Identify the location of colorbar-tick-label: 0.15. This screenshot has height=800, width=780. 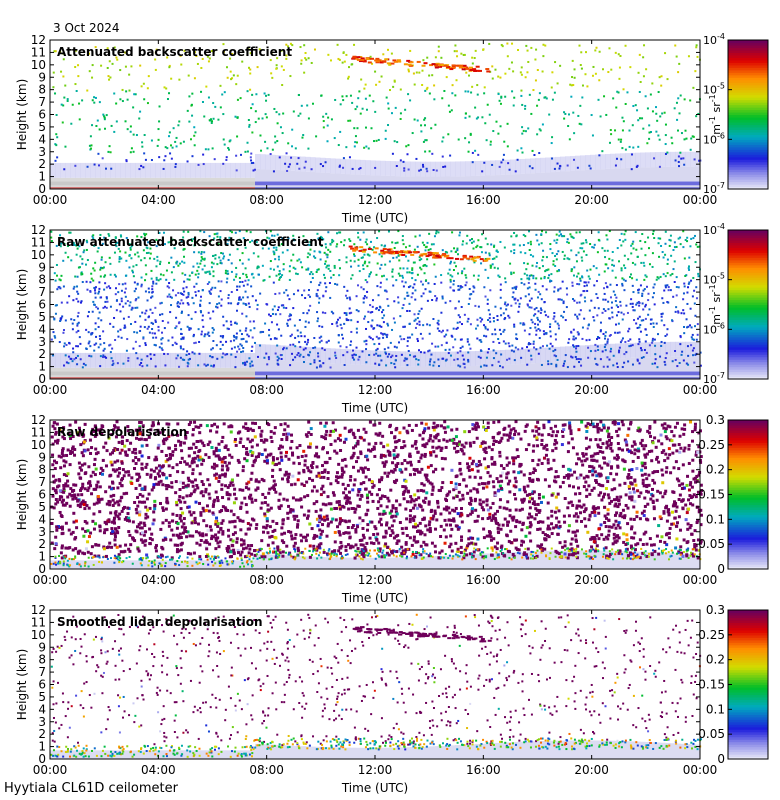
(711, 495).